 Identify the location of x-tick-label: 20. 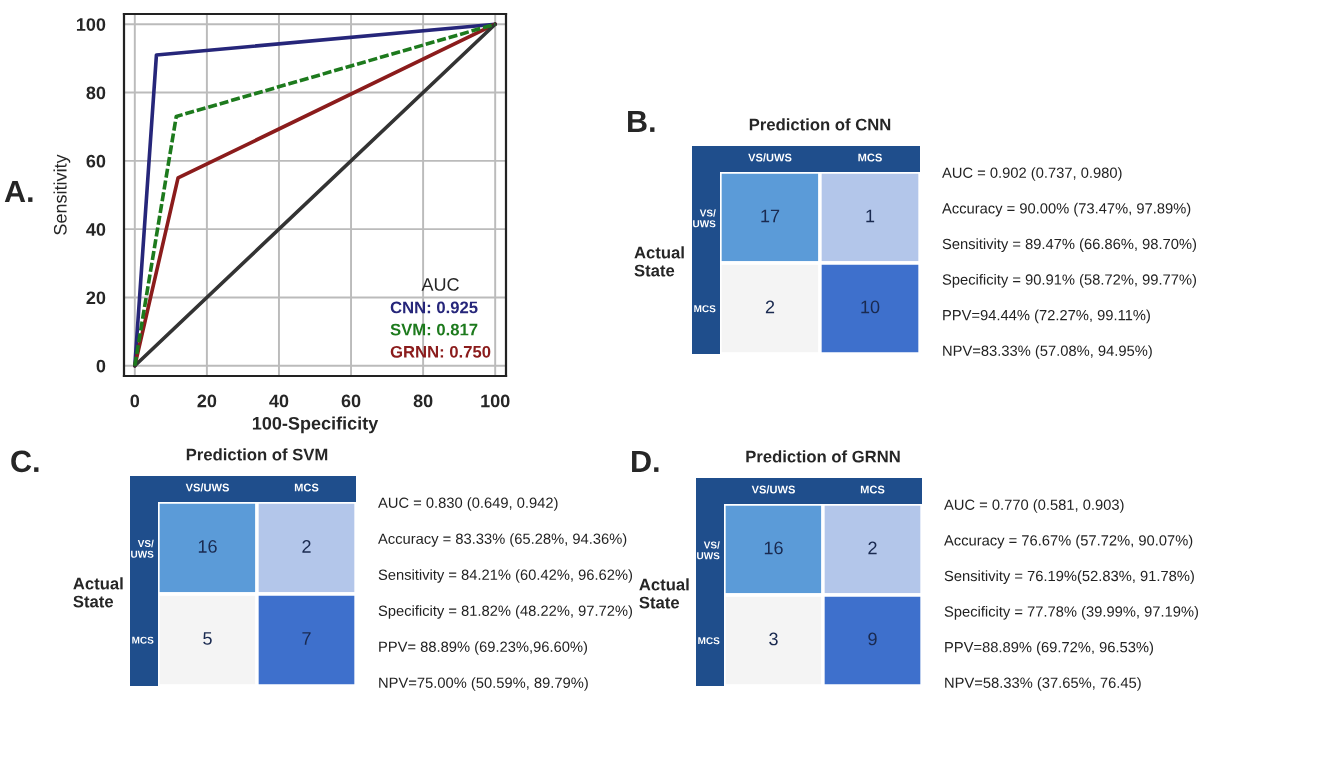
(207, 401).